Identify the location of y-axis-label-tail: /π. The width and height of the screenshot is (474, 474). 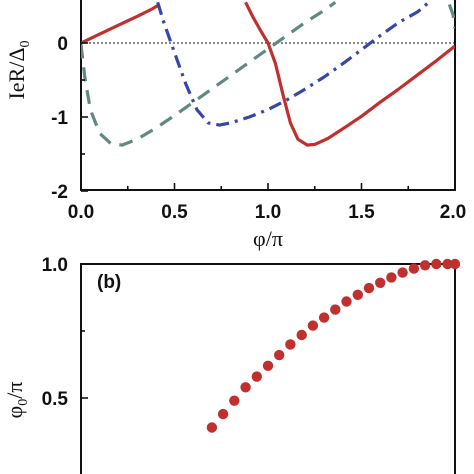
(14, 390).